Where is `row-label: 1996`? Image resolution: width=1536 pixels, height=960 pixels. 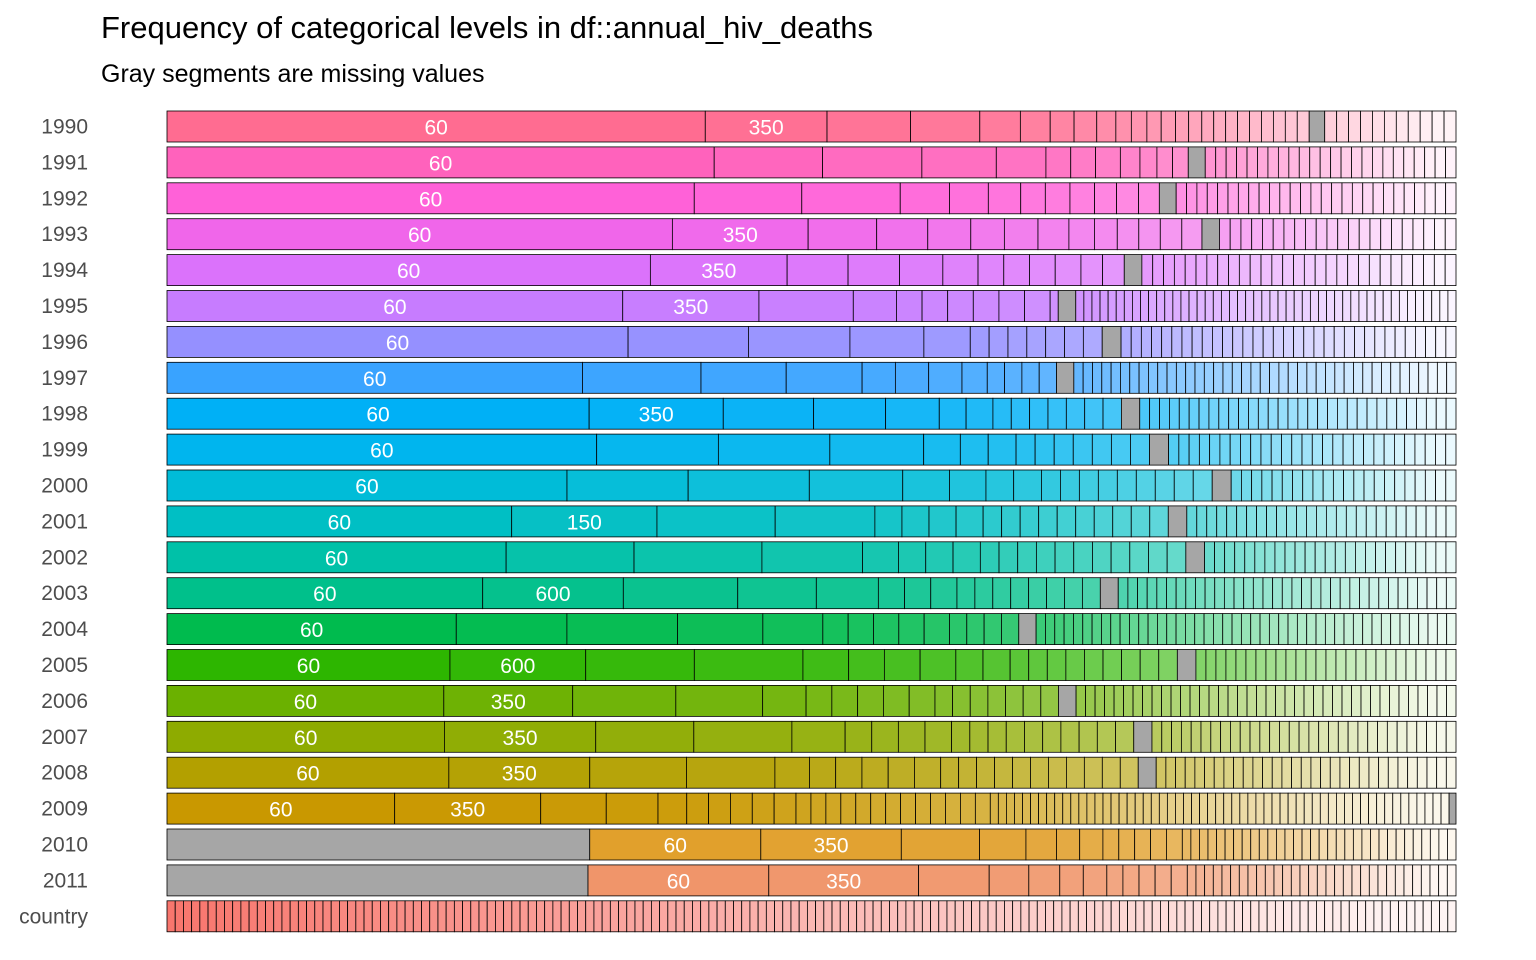
row-label: 1996 is located at coordinates (64, 342).